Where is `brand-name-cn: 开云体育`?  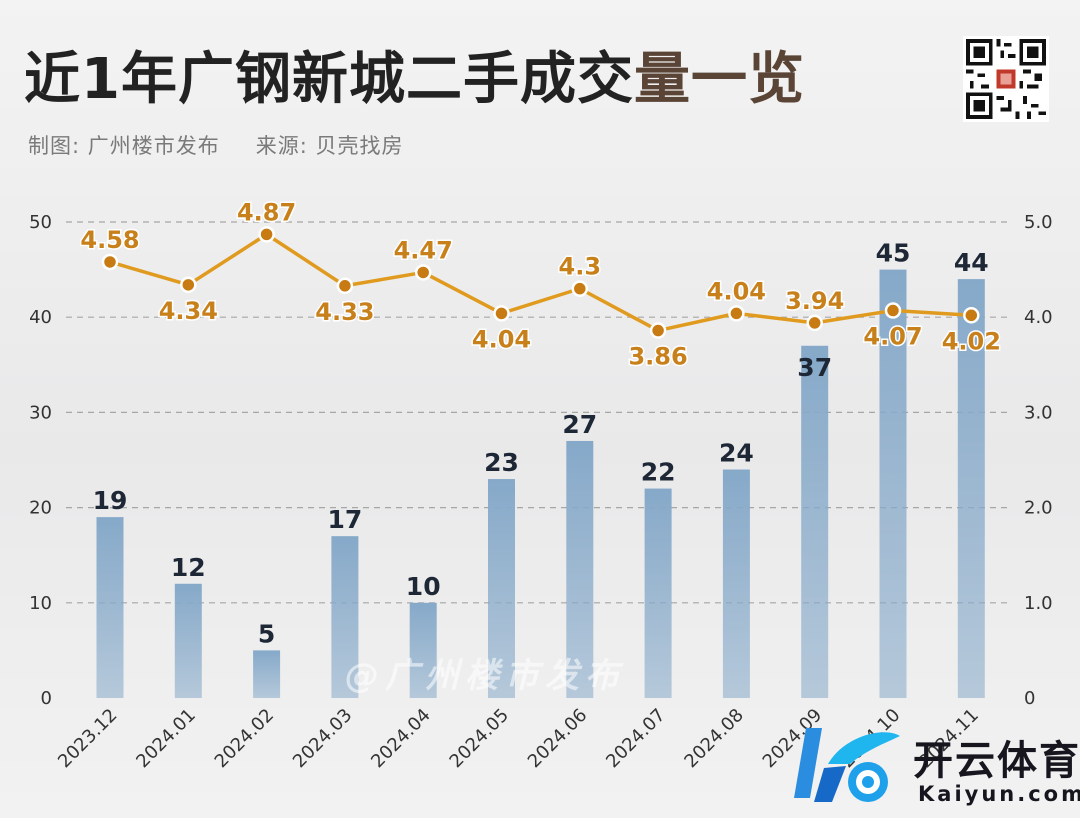
brand-name-cn: 开云体育 is located at coordinates (996, 761).